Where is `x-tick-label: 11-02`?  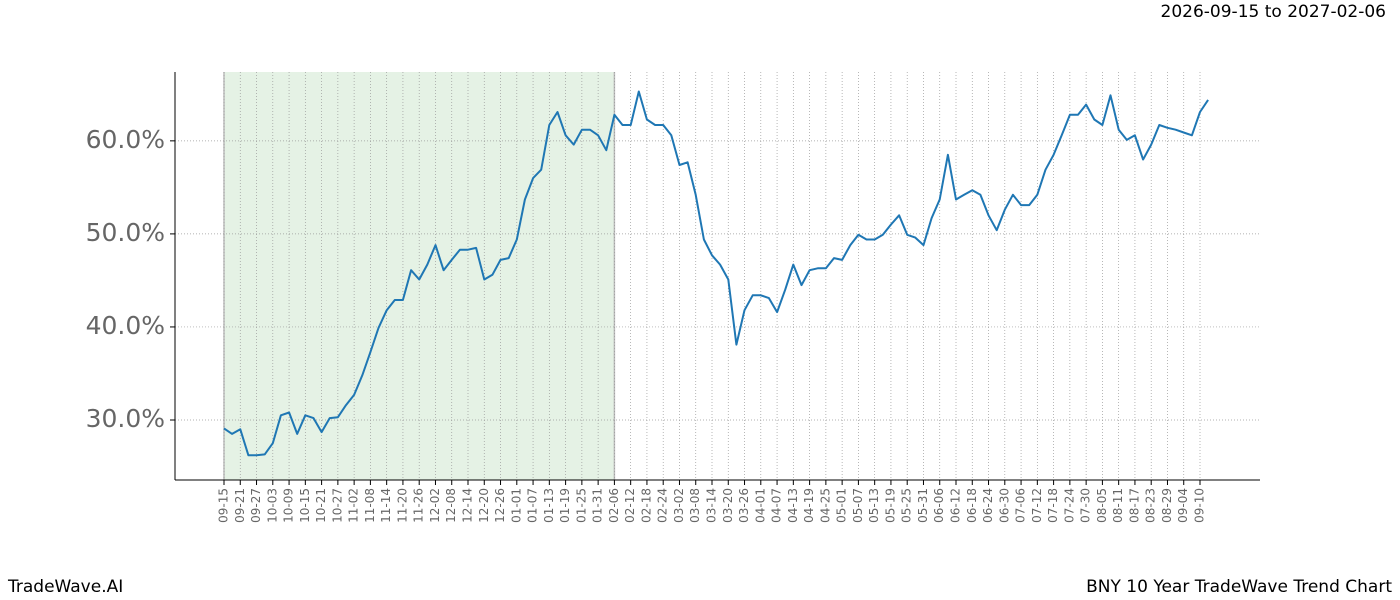
x-tick-label: 11-02 is located at coordinates (354, 505).